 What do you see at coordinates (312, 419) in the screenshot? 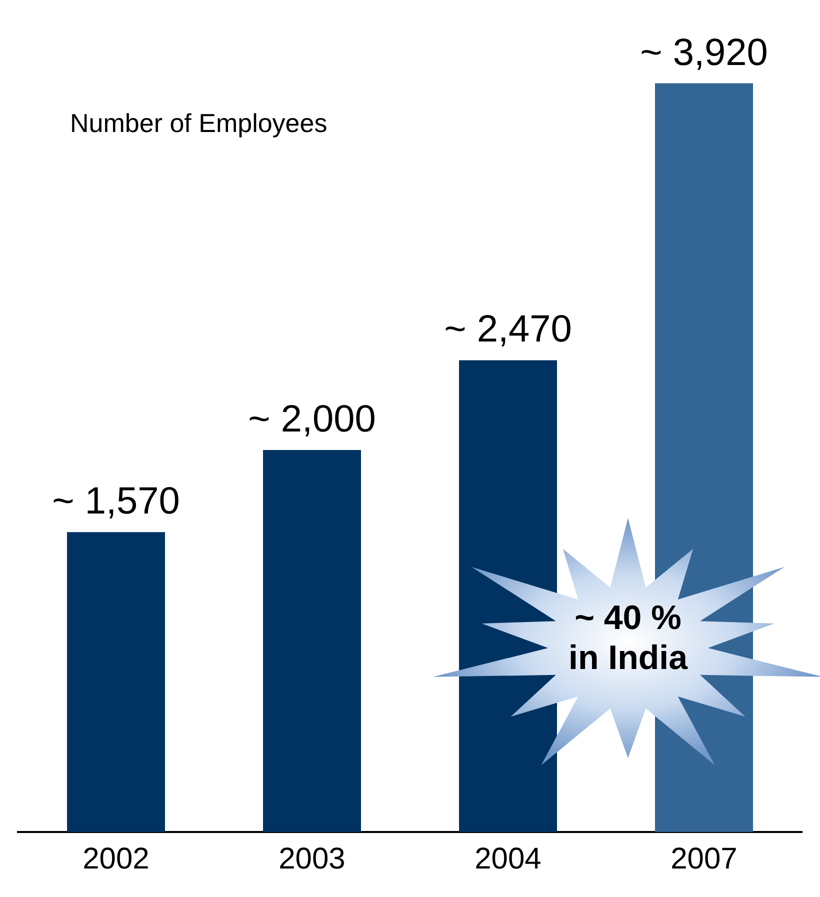
I see `data-label: ~ 2,000` at bounding box center [312, 419].